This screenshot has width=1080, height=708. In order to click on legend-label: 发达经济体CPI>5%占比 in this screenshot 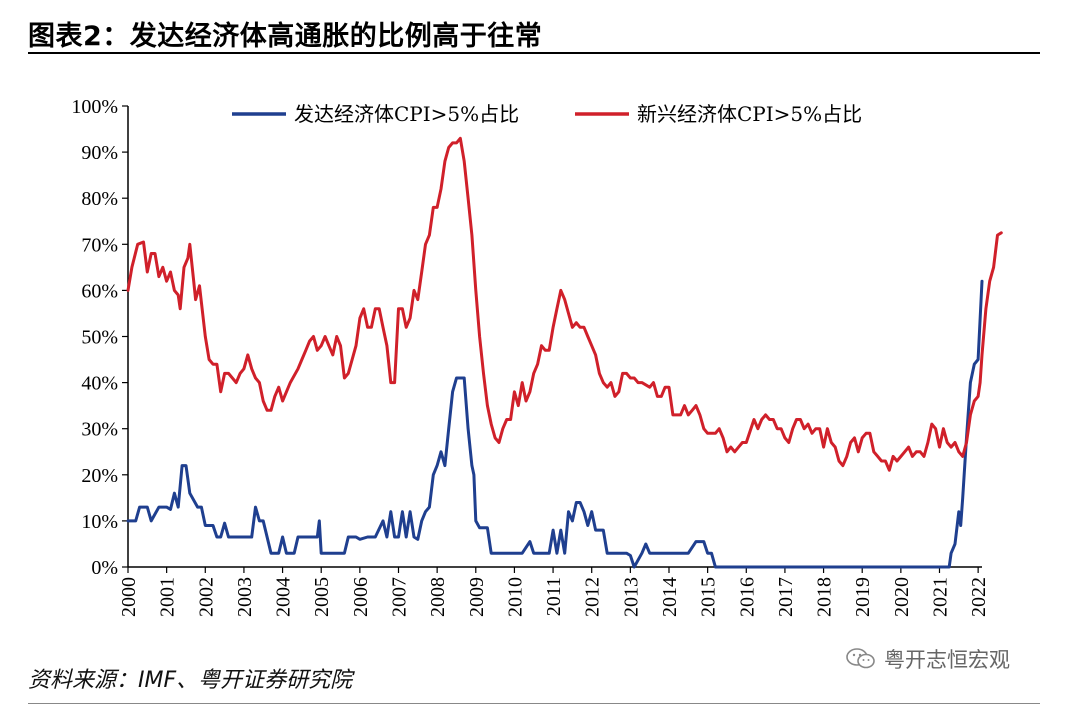, I will do `click(406, 114)`.